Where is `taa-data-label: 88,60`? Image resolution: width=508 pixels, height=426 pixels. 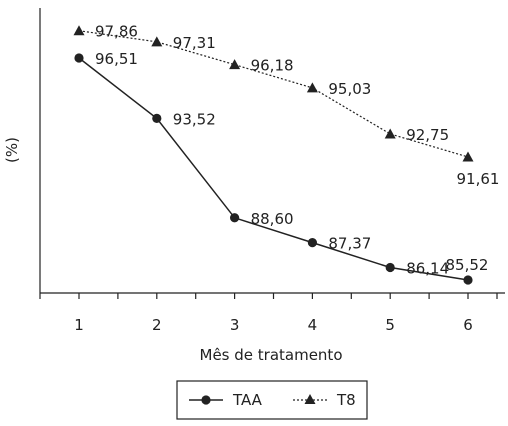
taa-data-label: 88,60 is located at coordinates (272, 219).